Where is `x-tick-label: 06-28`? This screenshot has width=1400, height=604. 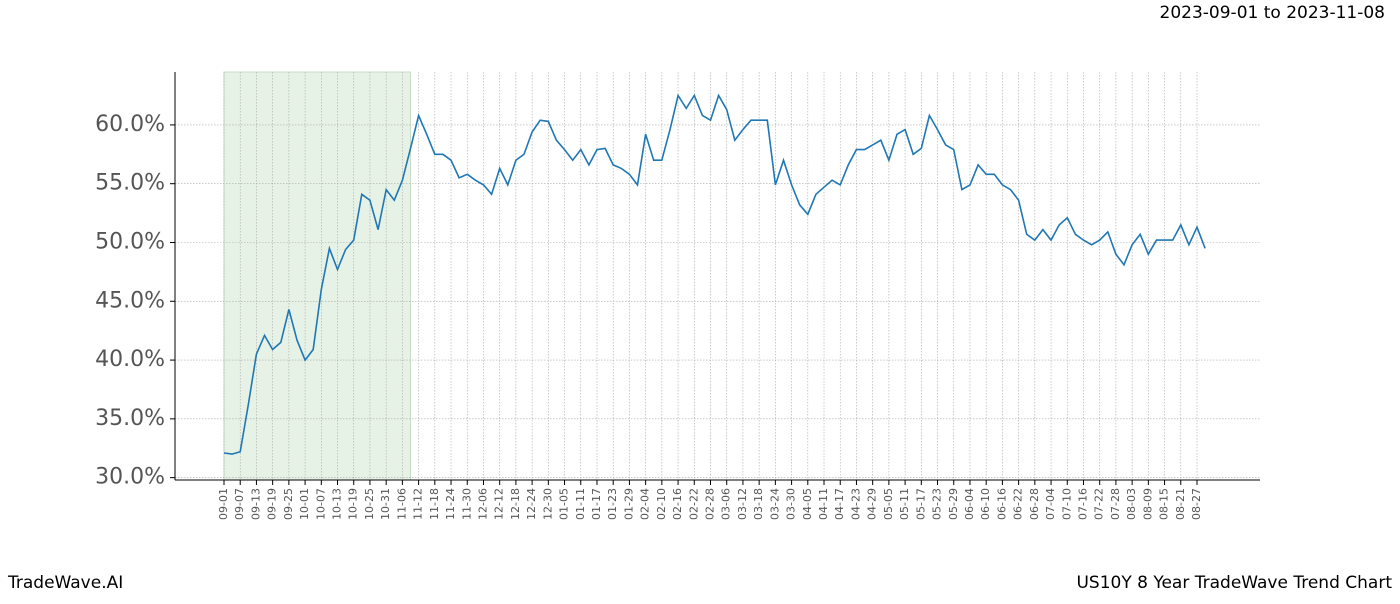
x-tick-label: 06-28 is located at coordinates (1034, 504).